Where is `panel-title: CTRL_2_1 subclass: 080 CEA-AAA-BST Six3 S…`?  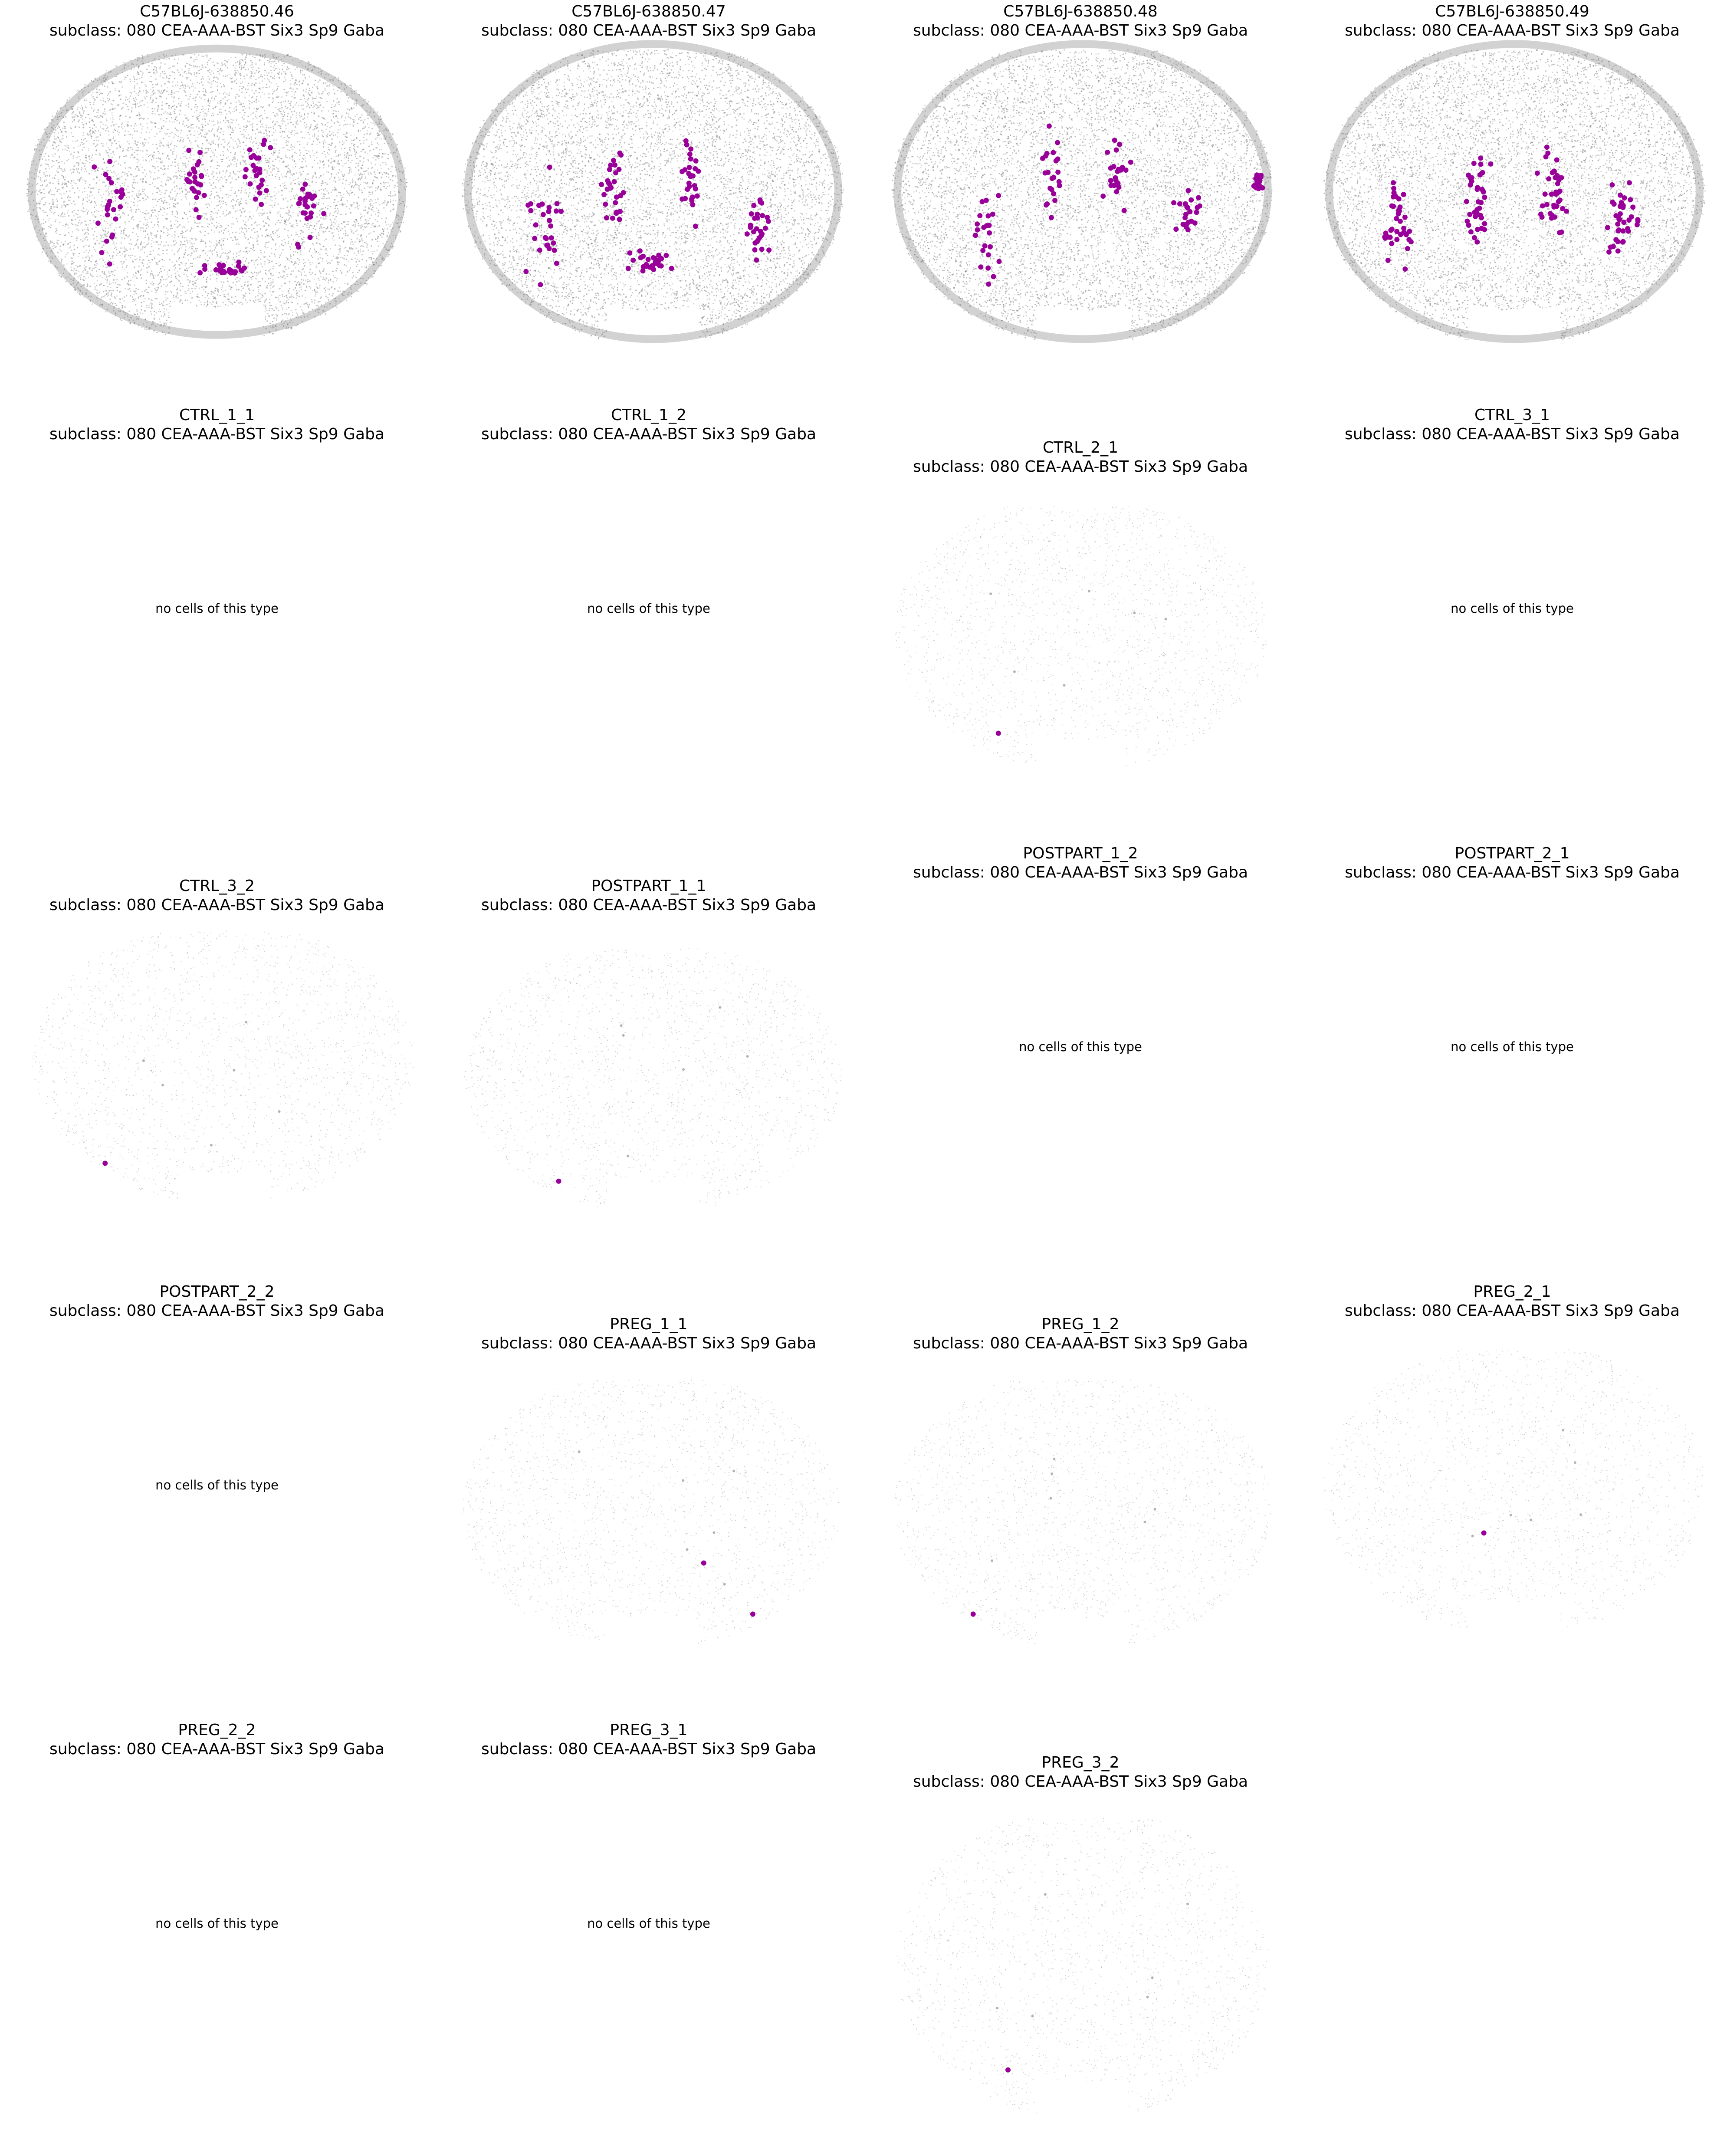 panel-title: CTRL_2_1 subclass: 080 CEA-AAA-BST Six3 S… is located at coordinates (1080, 457).